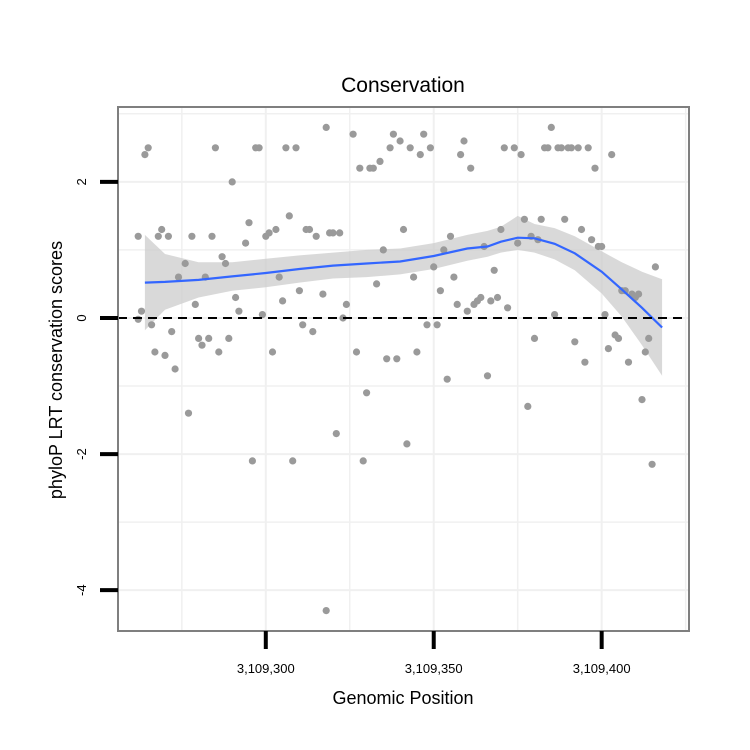 The height and width of the screenshot is (750, 750). I want to click on smoothed-trend-line, so click(403, 282).